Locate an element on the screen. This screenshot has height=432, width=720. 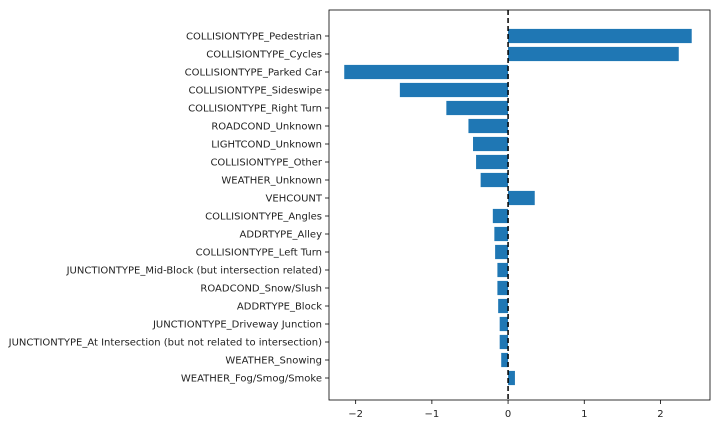
x-tick-label: −1 is located at coordinates (431, 414).